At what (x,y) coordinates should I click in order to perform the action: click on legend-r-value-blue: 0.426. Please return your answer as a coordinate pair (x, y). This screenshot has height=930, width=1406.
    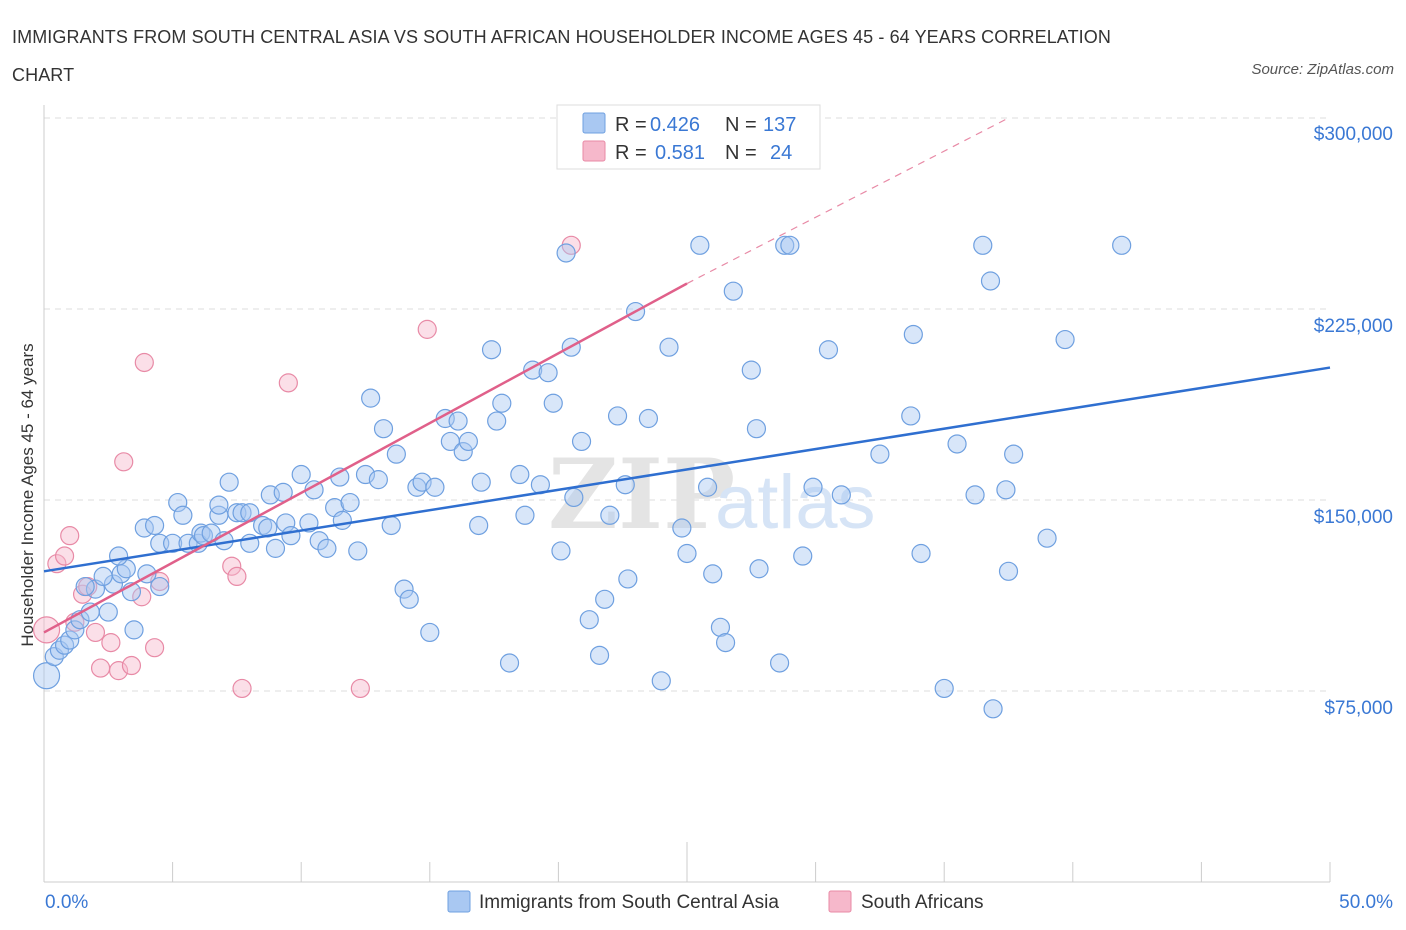
    Looking at the image, I should click on (675, 125).